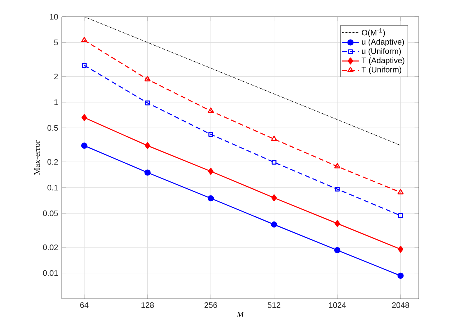 The height and width of the screenshot is (331, 466). What do you see at coordinates (240, 315) in the screenshot?
I see `x-axis-title: M` at bounding box center [240, 315].